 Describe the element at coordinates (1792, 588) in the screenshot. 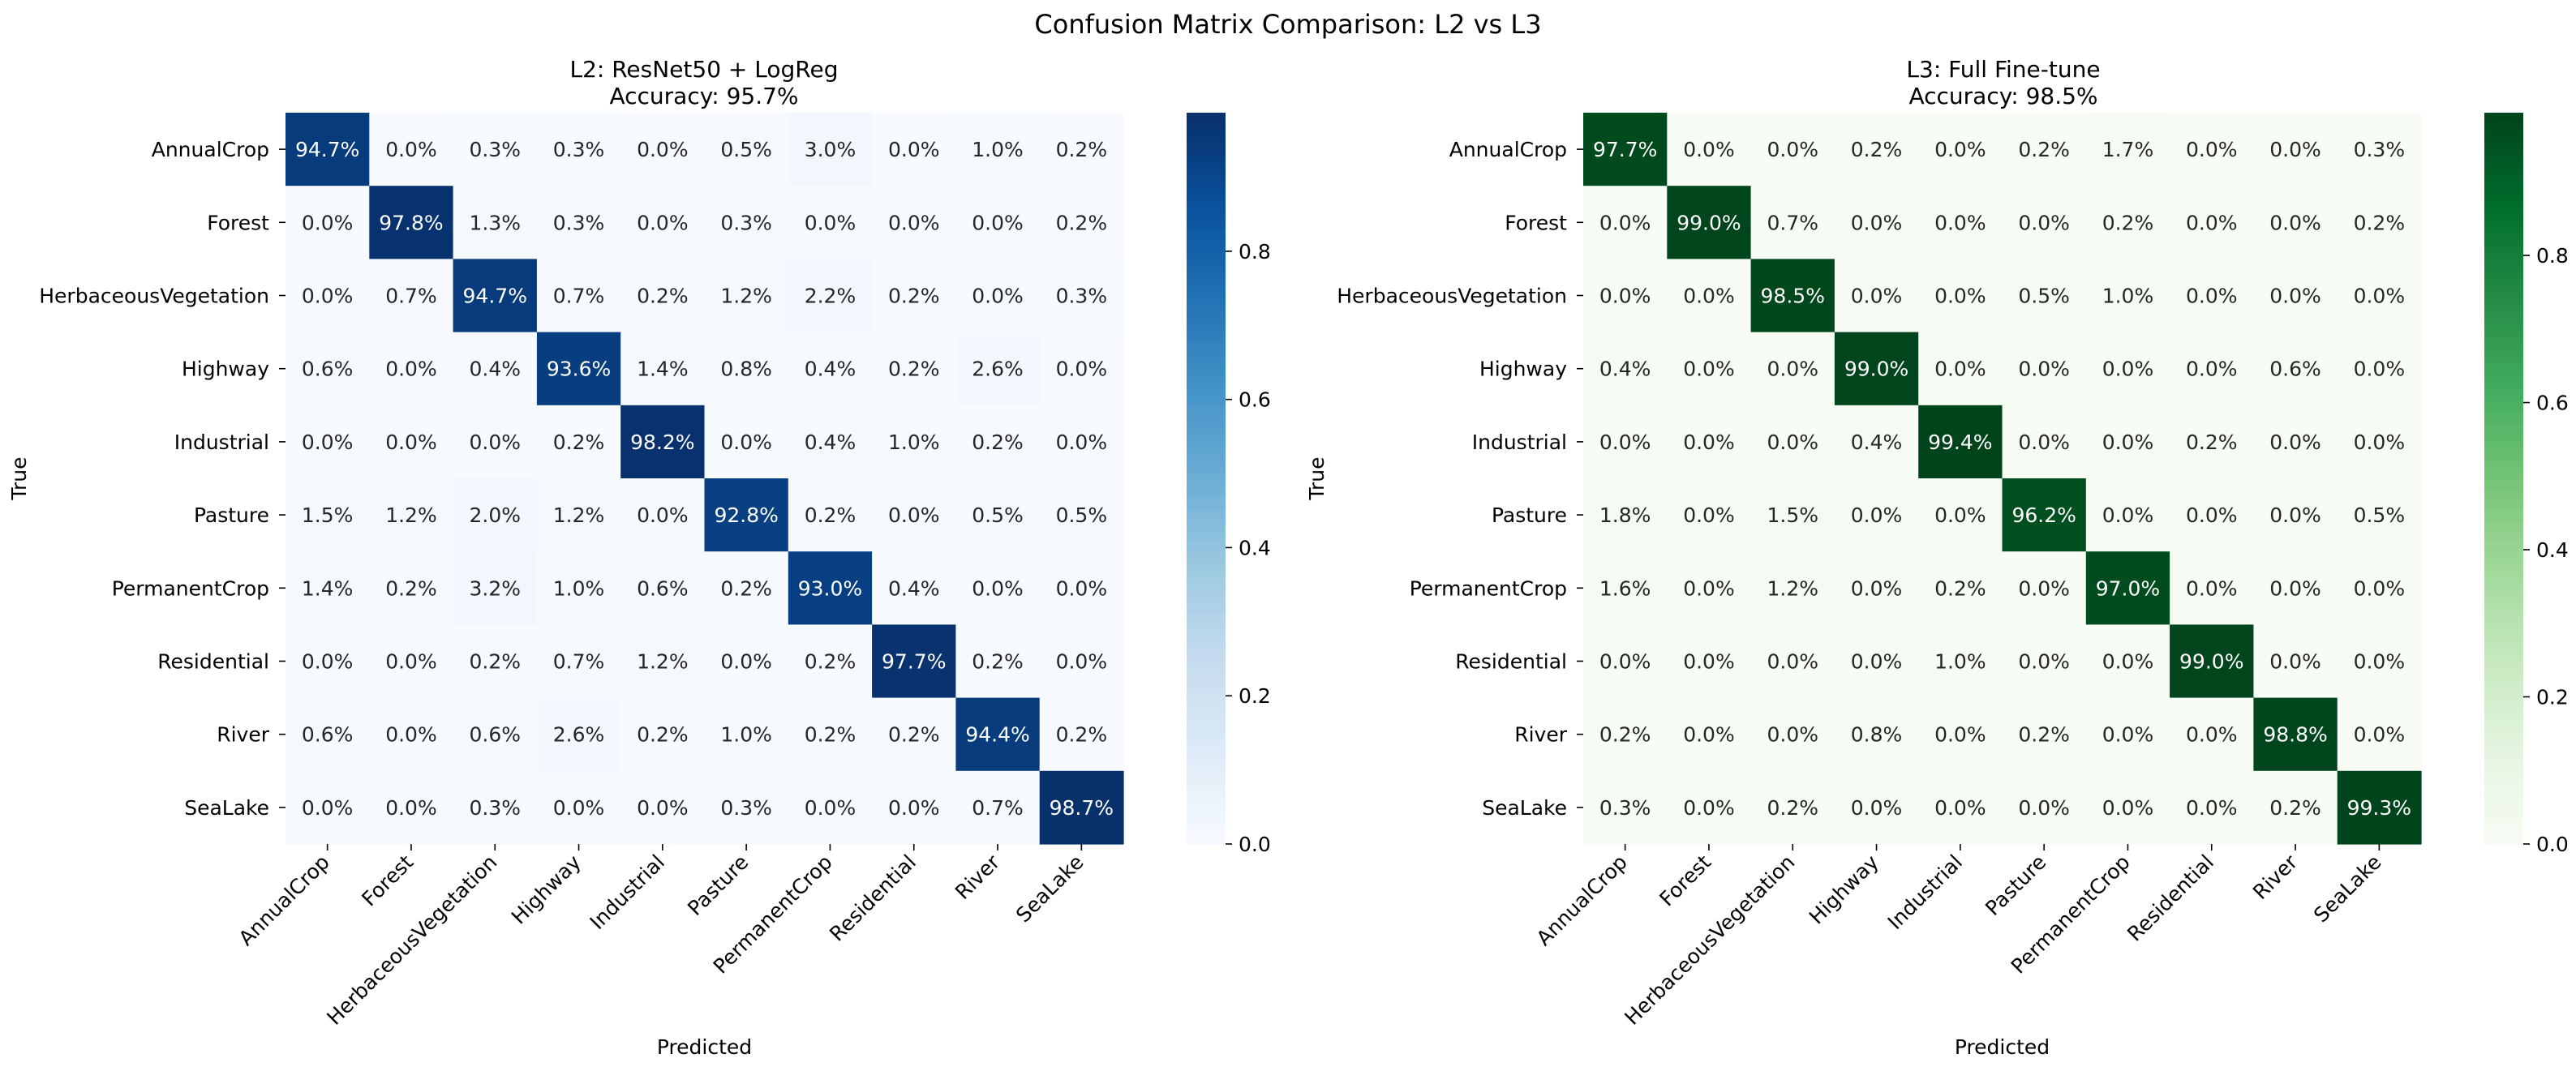

I see `cell-value-label: 1.2%` at that location.